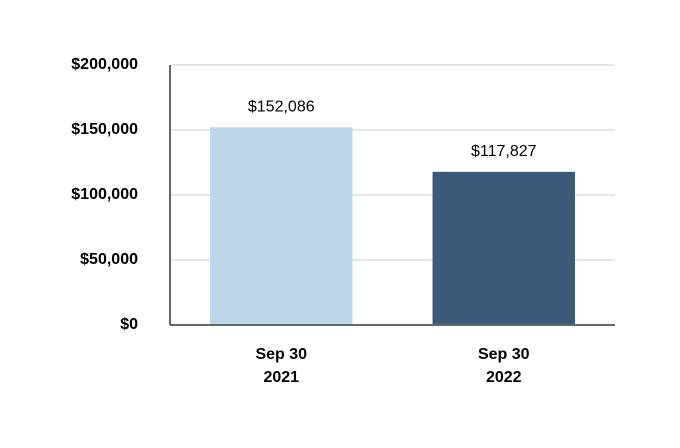  I want to click on value-label: $152,086, so click(281, 107).